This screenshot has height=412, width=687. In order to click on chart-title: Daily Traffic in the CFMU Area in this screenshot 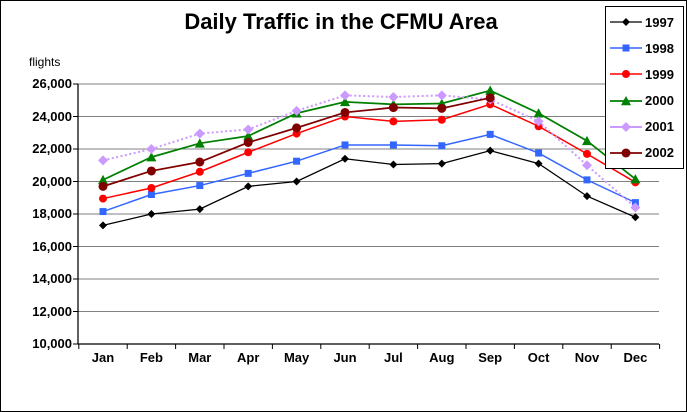, I will do `click(341, 21)`.